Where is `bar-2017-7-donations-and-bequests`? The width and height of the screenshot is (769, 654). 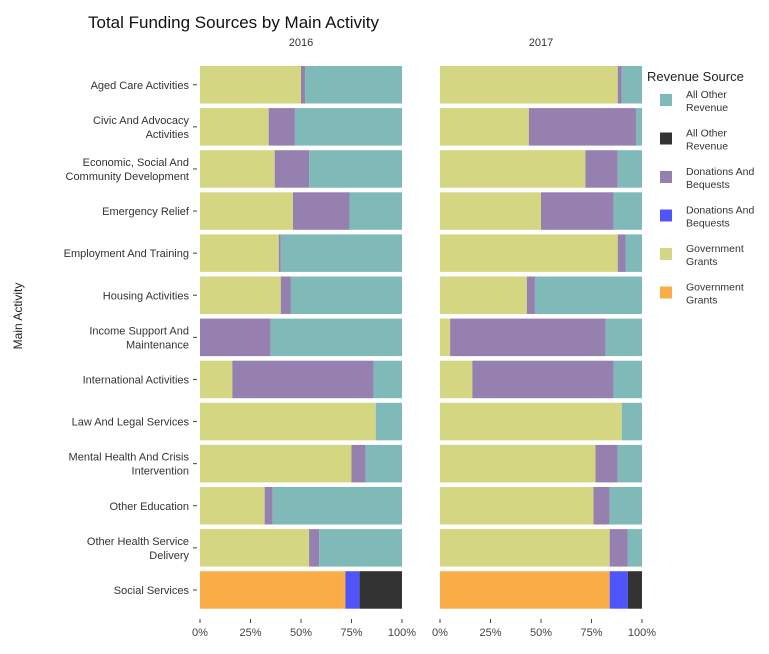
bar-2017-7-donations-and-bequests is located at coordinates (543, 379).